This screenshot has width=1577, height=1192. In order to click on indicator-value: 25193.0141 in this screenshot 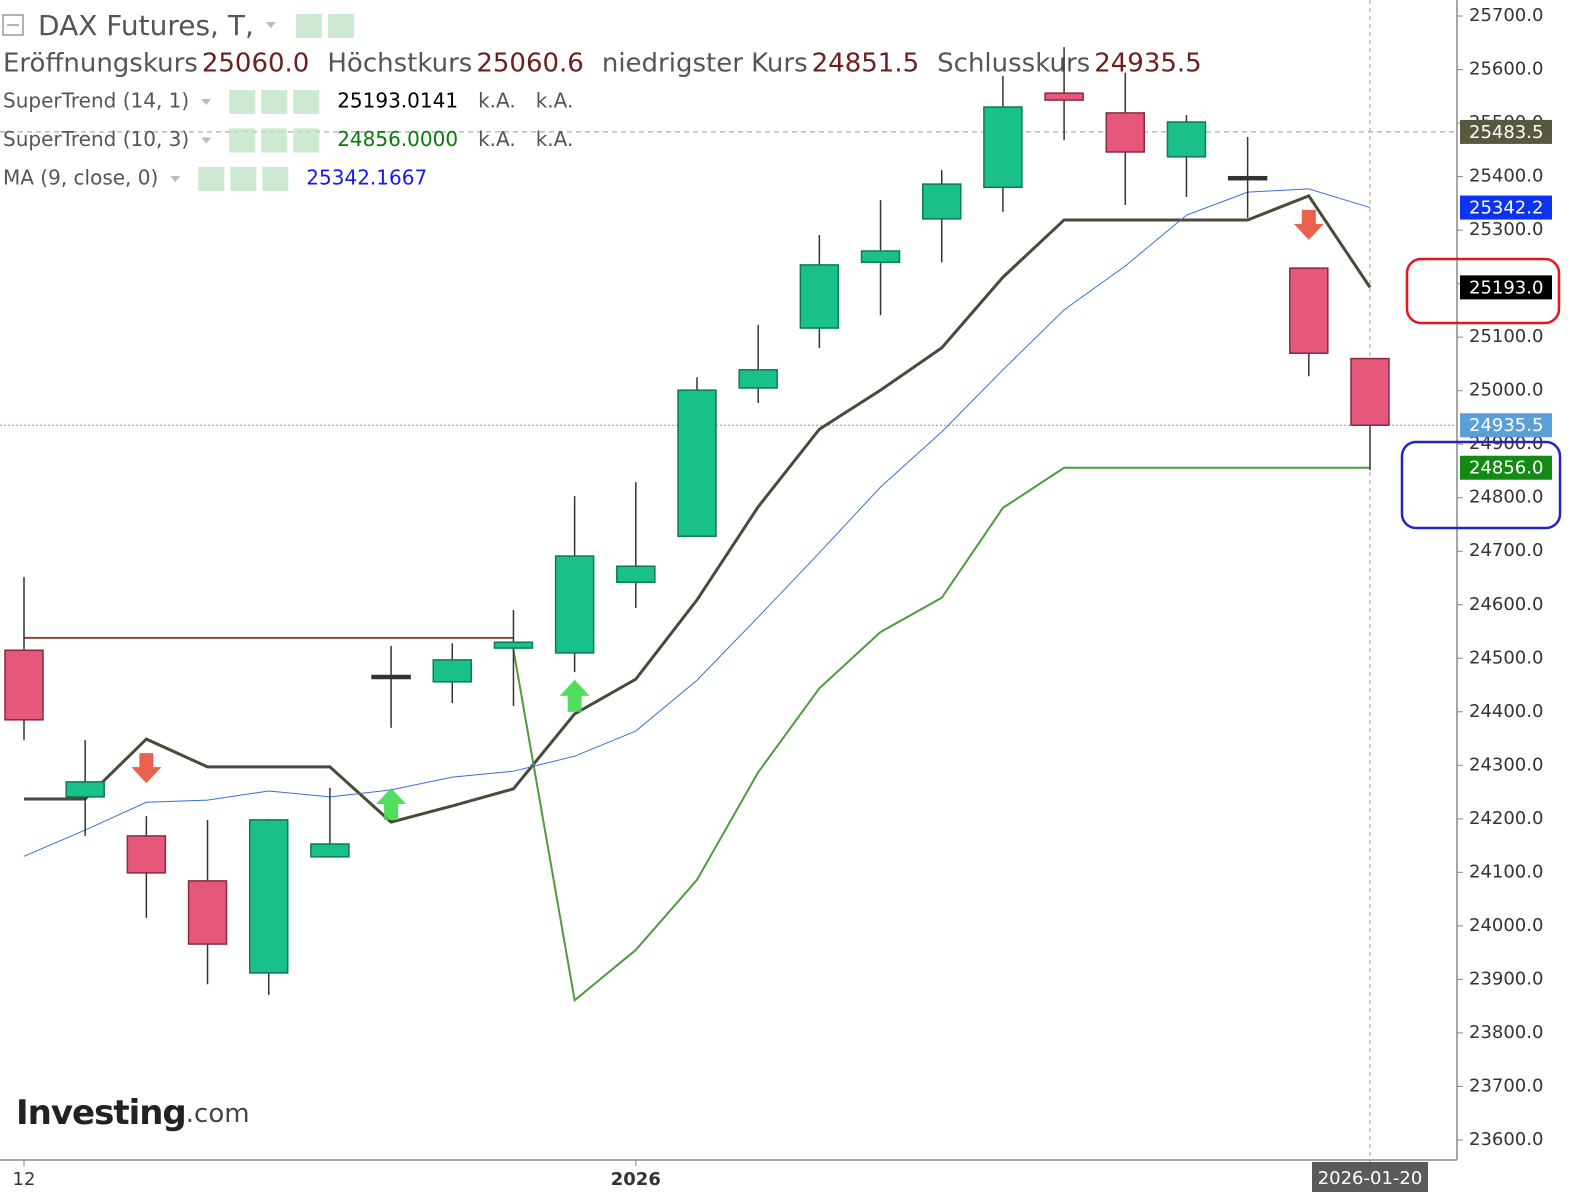, I will do `click(397, 101)`.